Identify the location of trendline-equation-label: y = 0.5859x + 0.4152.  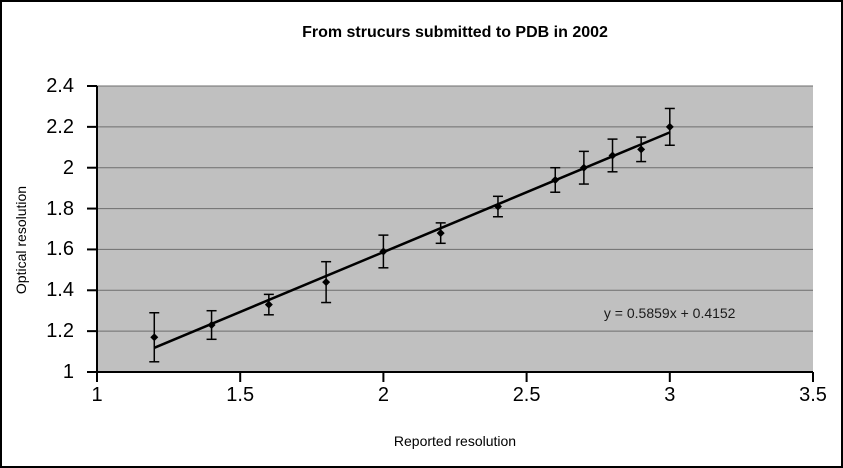
(669, 312).